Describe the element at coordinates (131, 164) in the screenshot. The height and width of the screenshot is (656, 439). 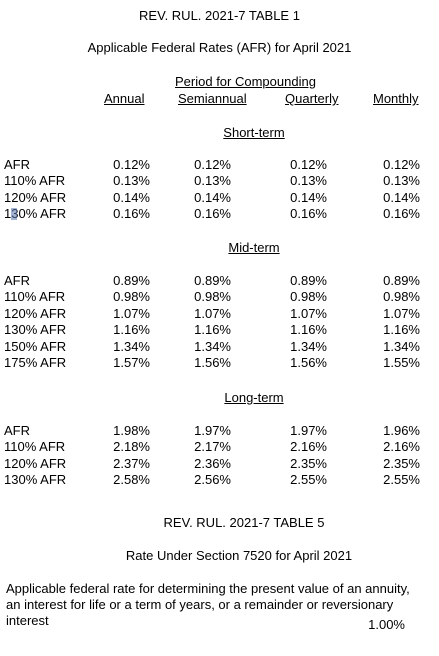
I see `cell-annual: 0.12%` at that location.